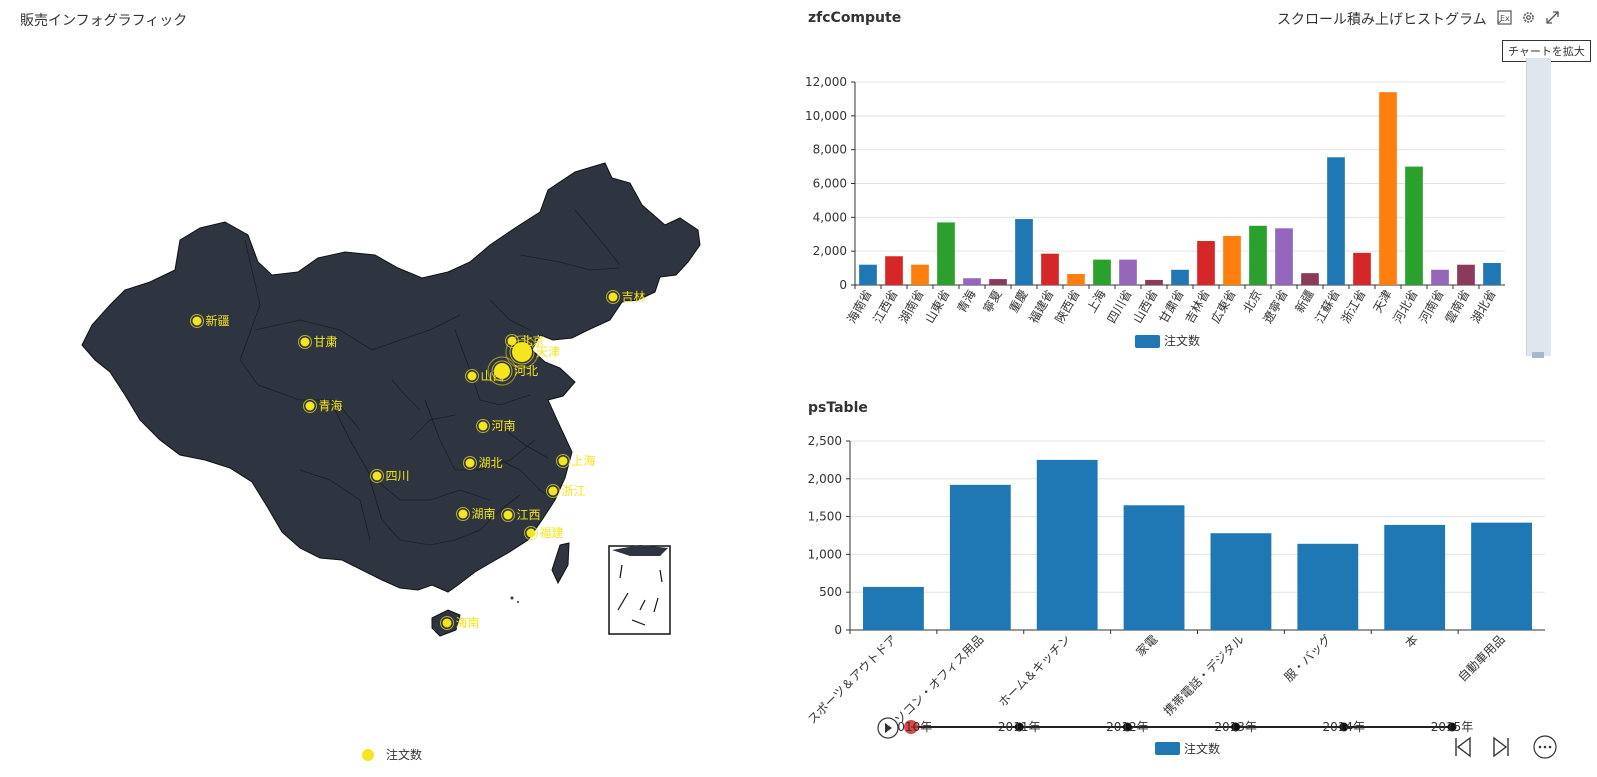 This screenshot has width=1597, height=777. What do you see at coordinates (574, 491) in the screenshot?
I see `city-label: 浙江` at bounding box center [574, 491].